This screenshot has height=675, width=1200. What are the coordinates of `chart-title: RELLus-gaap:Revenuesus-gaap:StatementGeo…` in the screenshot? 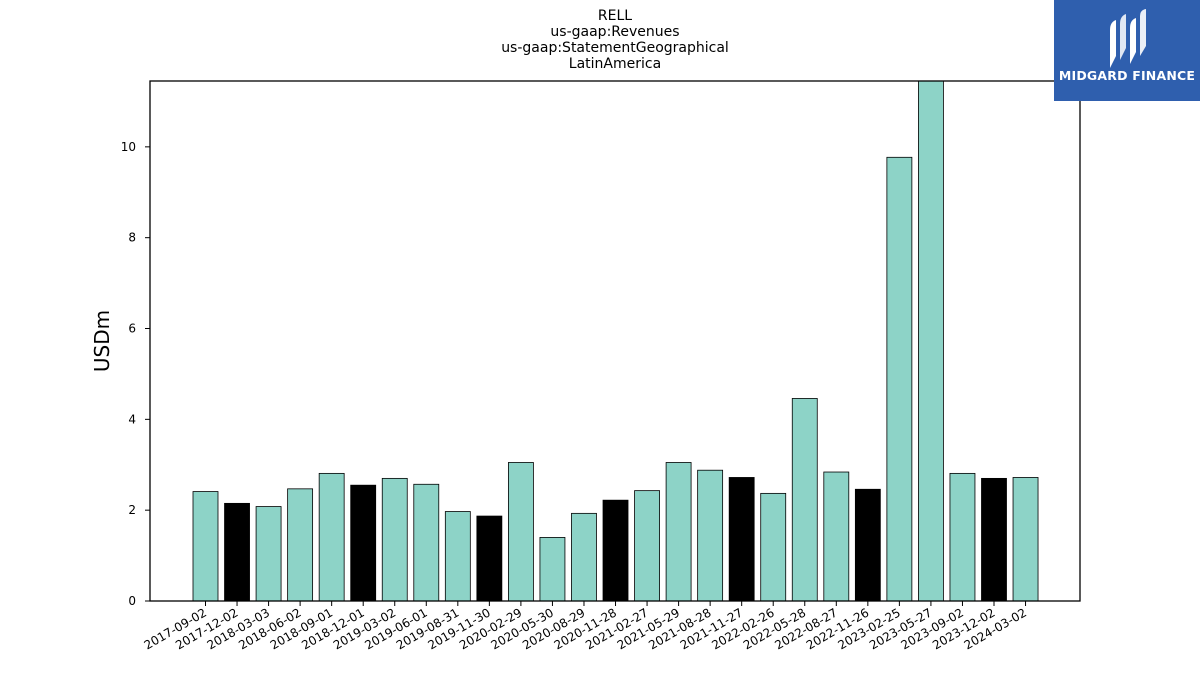 It's located at (615, 40).